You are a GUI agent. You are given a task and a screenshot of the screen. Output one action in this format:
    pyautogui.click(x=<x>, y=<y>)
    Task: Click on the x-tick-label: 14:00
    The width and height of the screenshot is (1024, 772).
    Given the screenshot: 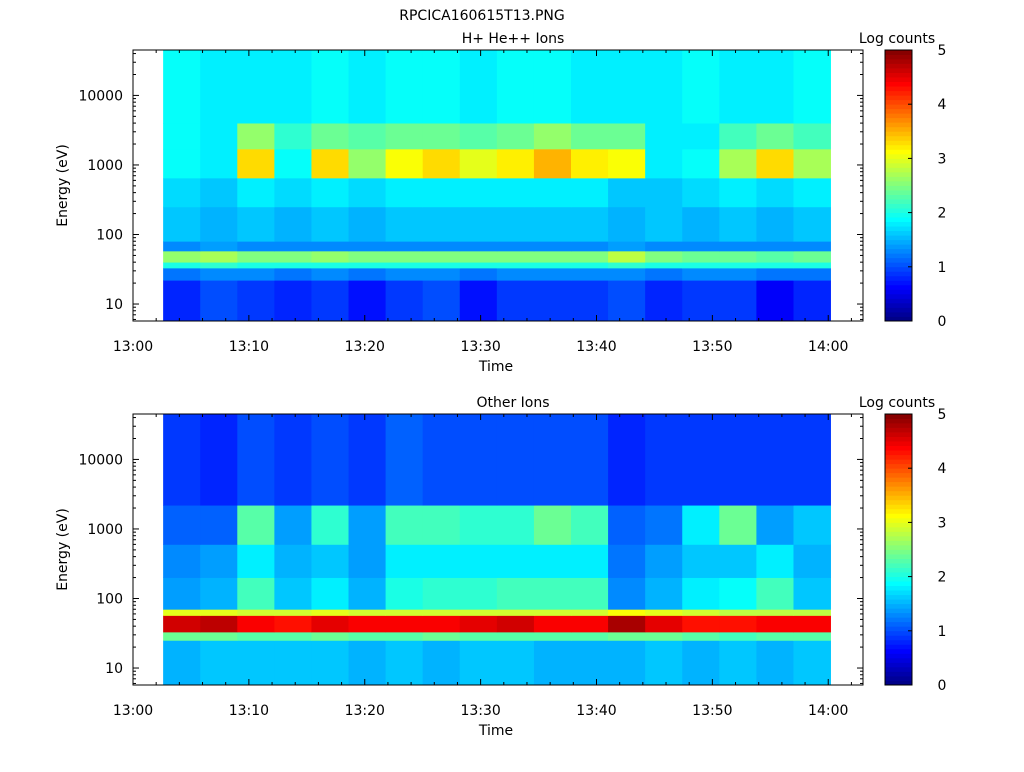 What is the action you would take?
    pyautogui.click(x=828, y=347)
    